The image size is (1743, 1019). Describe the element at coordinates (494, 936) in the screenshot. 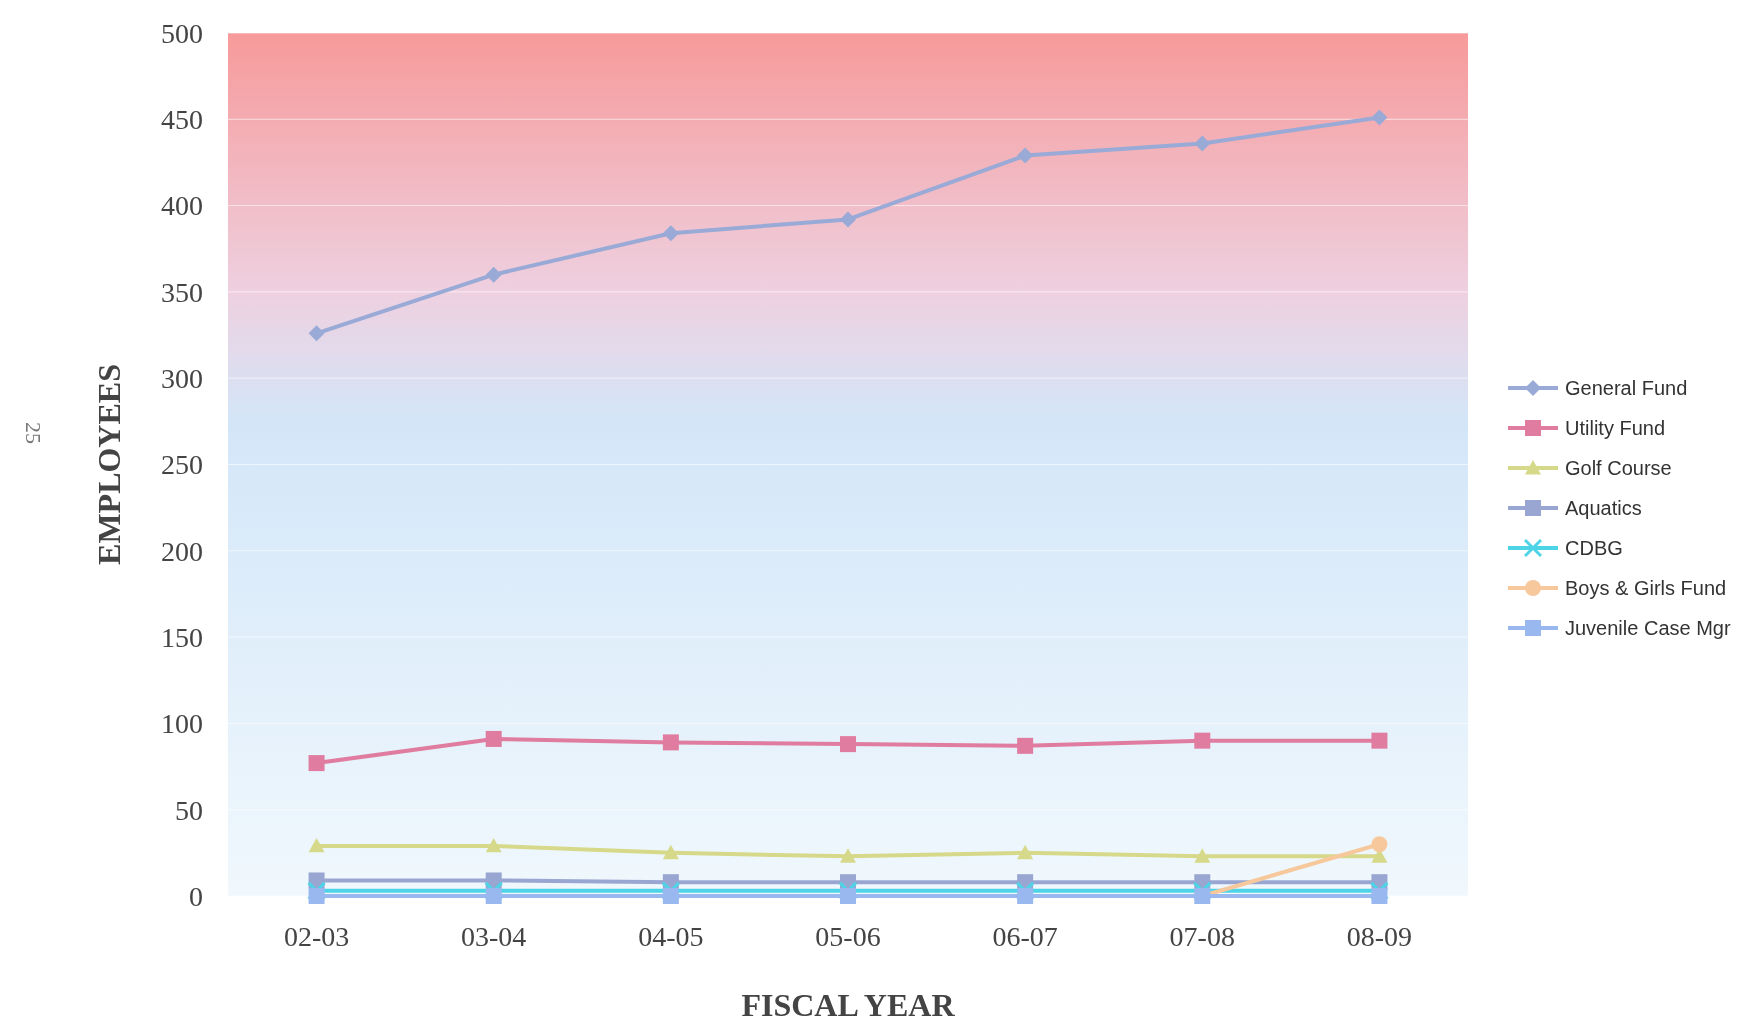

I see `x-tick-label: 03-04` at that location.